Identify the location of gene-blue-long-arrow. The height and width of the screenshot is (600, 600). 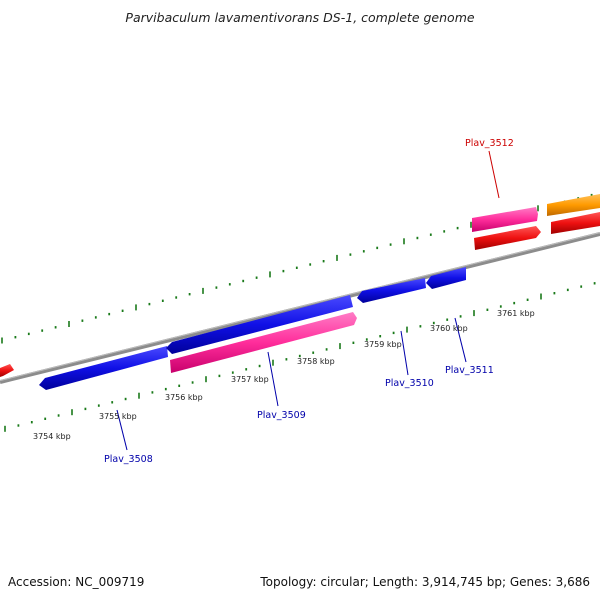
(259, 324).